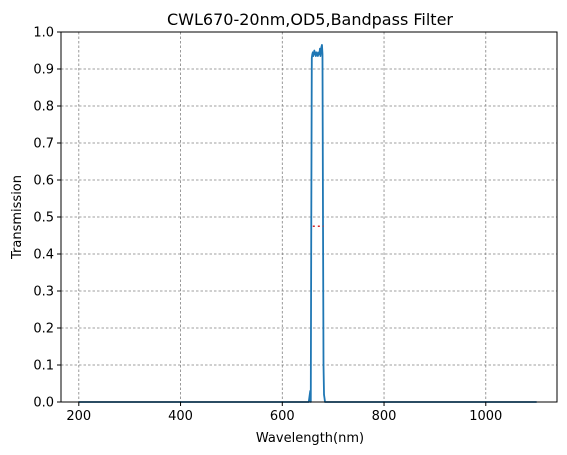 Image resolution: width=567 pixels, height=455 pixels. Describe the element at coordinates (43, 107) in the screenshot. I see `y-tick-label: 0.8` at that location.